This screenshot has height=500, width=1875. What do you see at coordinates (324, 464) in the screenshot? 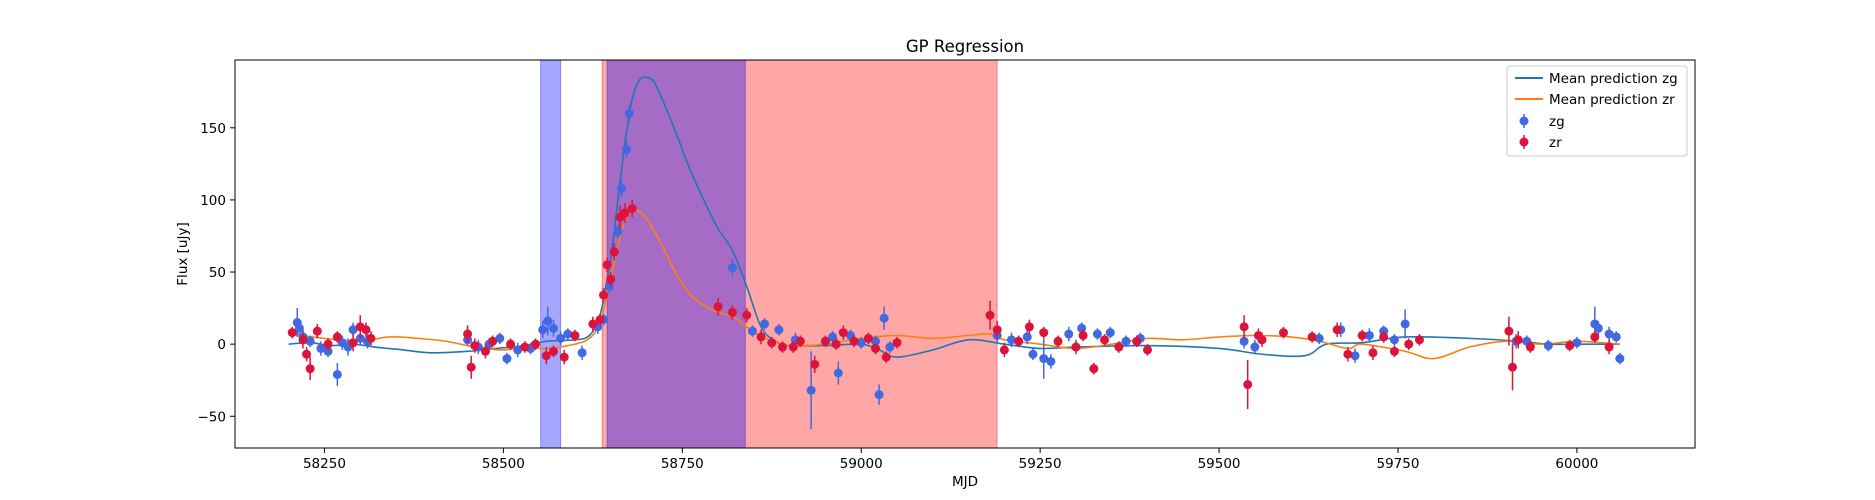
I see `x-tick-label: 58250` at bounding box center [324, 464].